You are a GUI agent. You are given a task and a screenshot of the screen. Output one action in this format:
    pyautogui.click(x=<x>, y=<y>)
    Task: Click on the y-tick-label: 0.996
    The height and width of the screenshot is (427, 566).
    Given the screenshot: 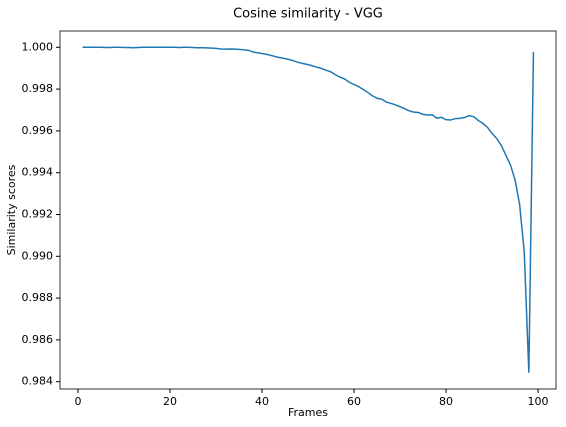 What is the action you would take?
    pyautogui.click(x=38, y=130)
    